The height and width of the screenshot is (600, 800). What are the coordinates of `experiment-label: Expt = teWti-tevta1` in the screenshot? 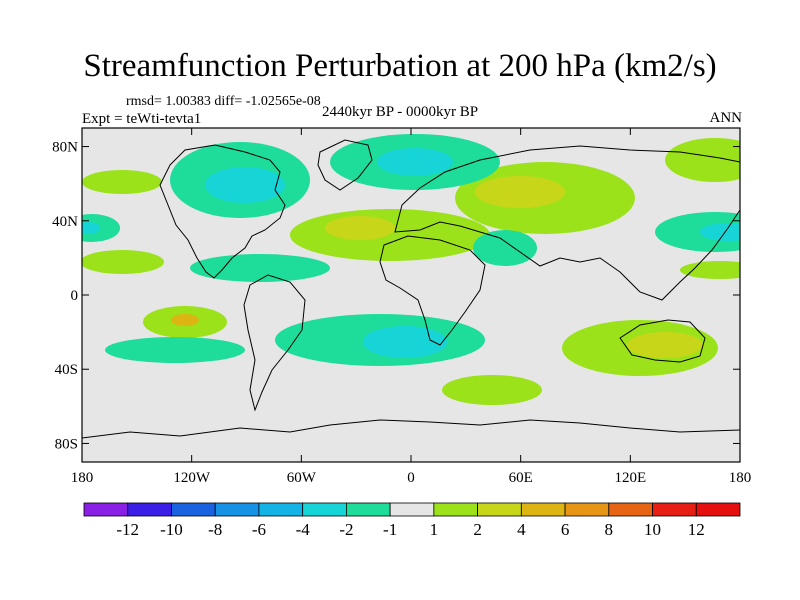 It's located at (142, 119).